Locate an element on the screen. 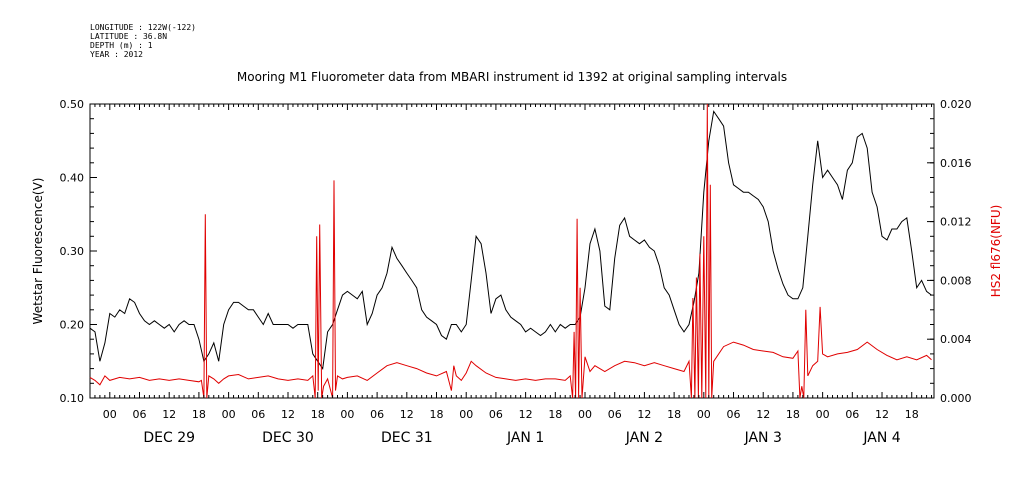  day-label: JAN 3 is located at coordinates (763, 438).